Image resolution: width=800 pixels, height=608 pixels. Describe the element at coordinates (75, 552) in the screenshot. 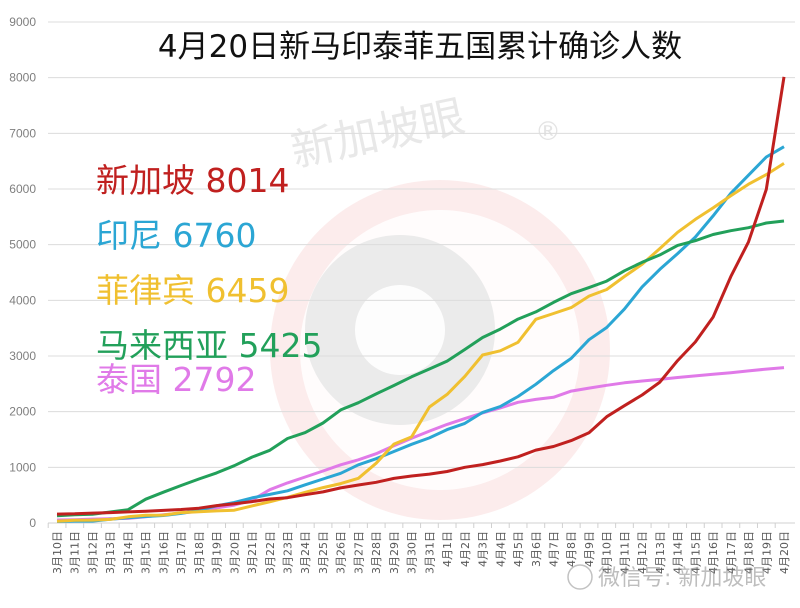

I see `x-tick-label: 3月11日` at that location.